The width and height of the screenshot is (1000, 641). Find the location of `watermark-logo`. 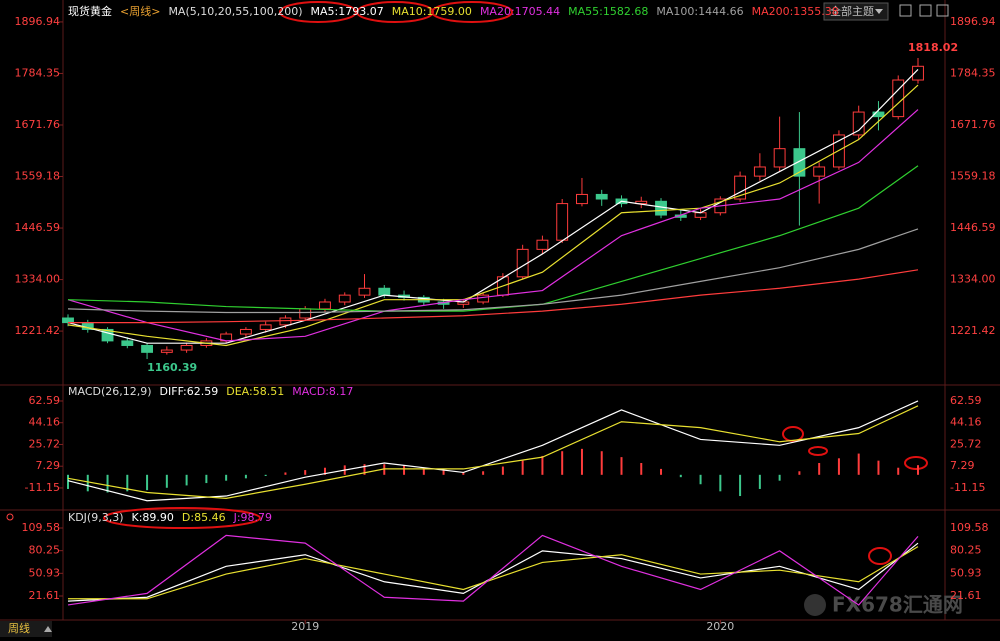

watermark-logo is located at coordinates (815, 605).